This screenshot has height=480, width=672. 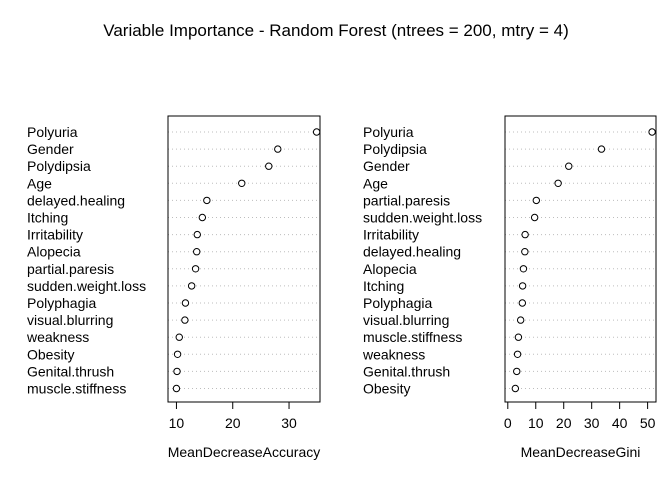 I want to click on x-axis-label: MeanDecreaseAccuracy, so click(x=244, y=452).